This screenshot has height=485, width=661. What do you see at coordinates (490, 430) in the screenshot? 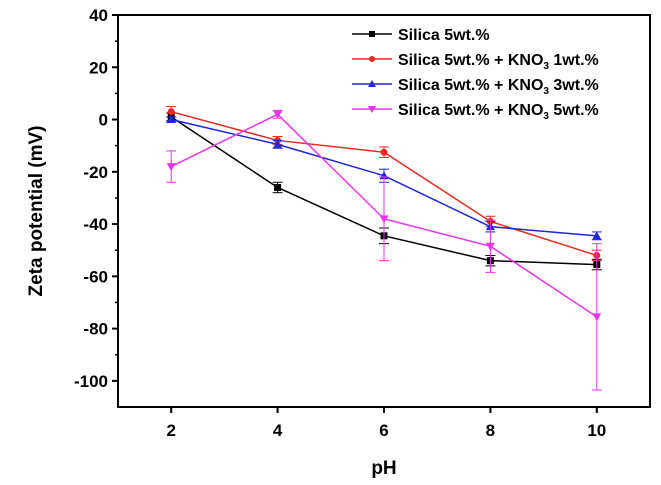
I see `x-tick-label: 8` at bounding box center [490, 430].